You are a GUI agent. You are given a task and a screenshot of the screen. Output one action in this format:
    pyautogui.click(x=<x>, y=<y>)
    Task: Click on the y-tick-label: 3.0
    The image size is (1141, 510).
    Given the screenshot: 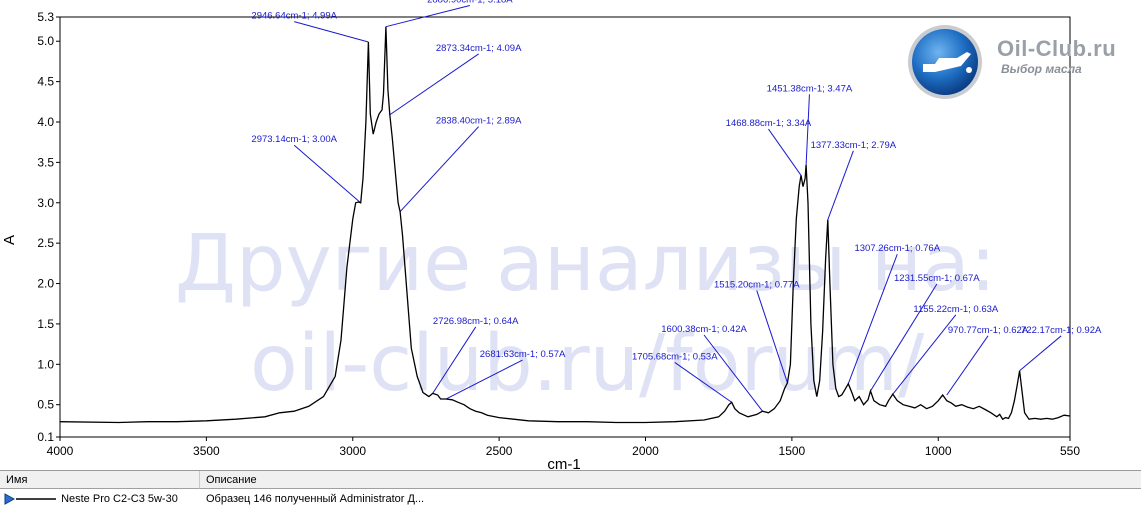 What is the action you would take?
    pyautogui.click(x=45, y=203)
    